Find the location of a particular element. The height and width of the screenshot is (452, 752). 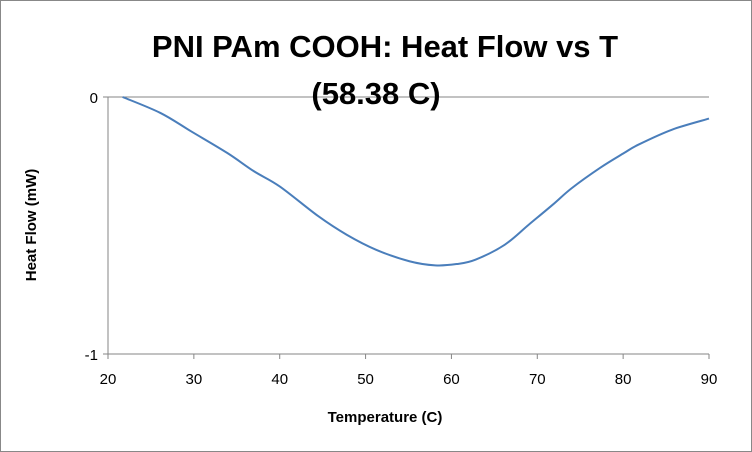

x-tick-label: 80 is located at coordinates (623, 379).